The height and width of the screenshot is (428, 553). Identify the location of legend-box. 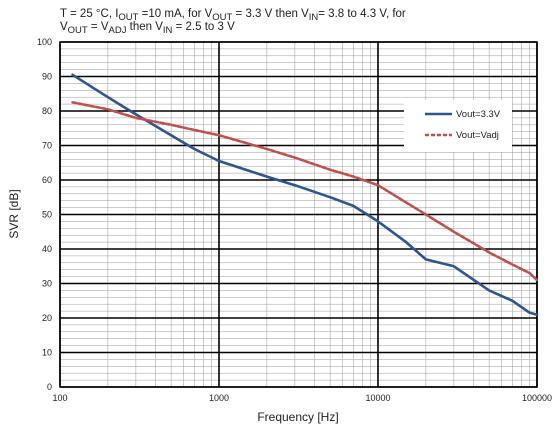
(458, 126).